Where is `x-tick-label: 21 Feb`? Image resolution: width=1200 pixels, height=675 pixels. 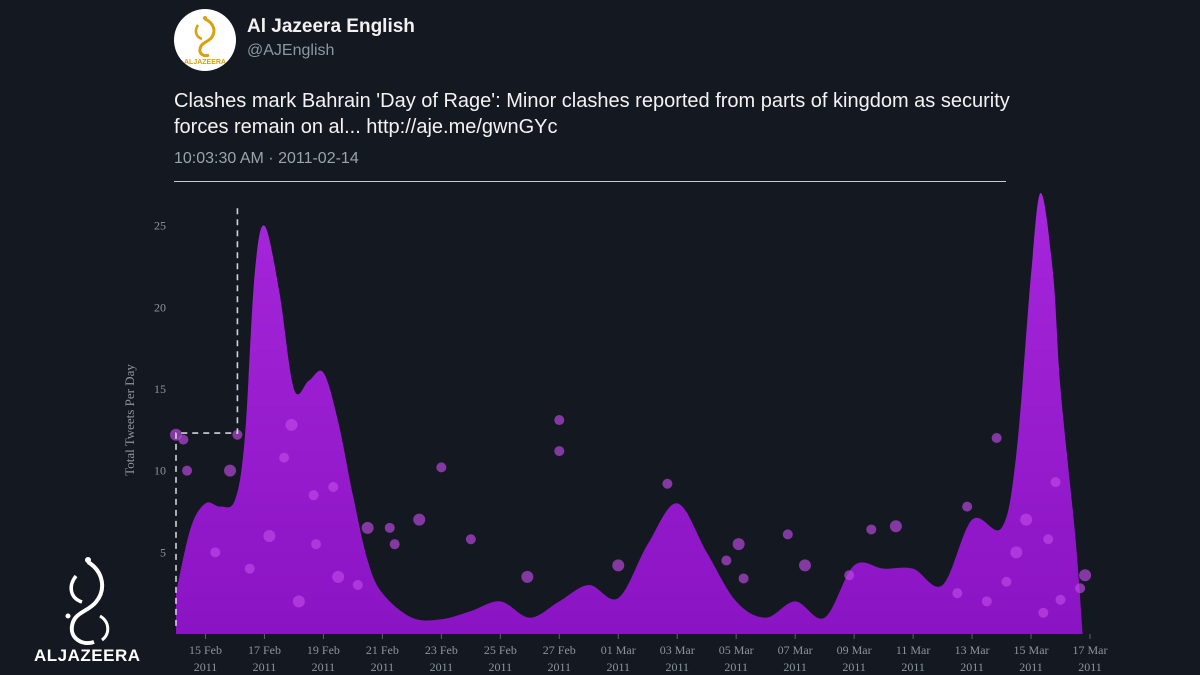 x-tick-label: 21 Feb is located at coordinates (382, 650).